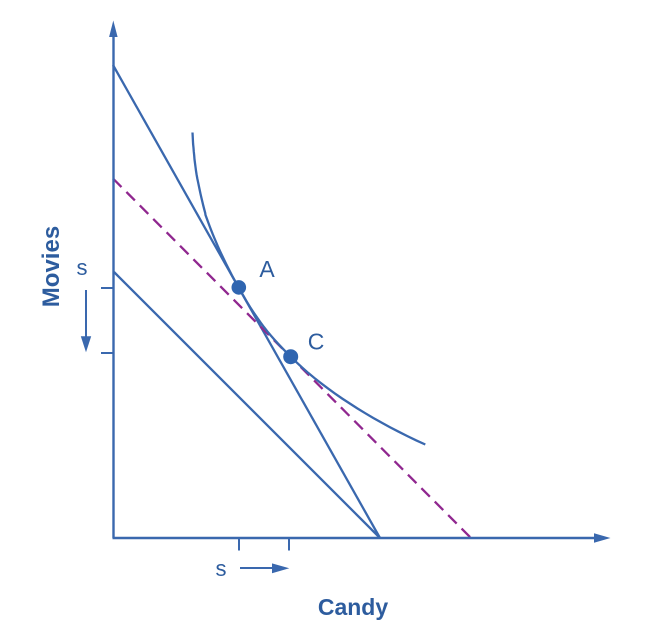  Describe the element at coordinates (316, 342) in the screenshot. I see `svg-text: C` at that location.